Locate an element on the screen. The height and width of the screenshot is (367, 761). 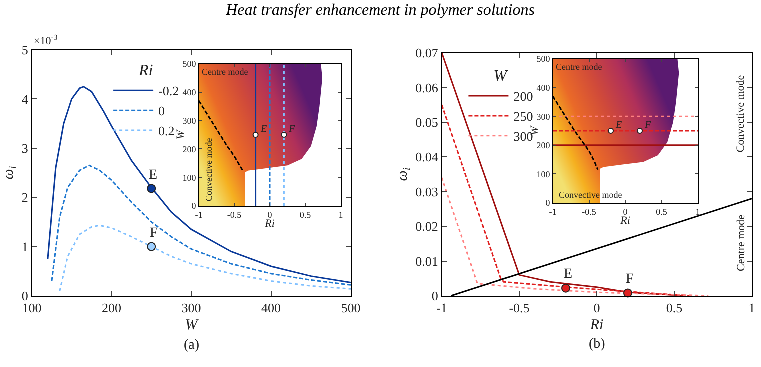
y-tick-label: 0.04 is located at coordinates (427, 157).